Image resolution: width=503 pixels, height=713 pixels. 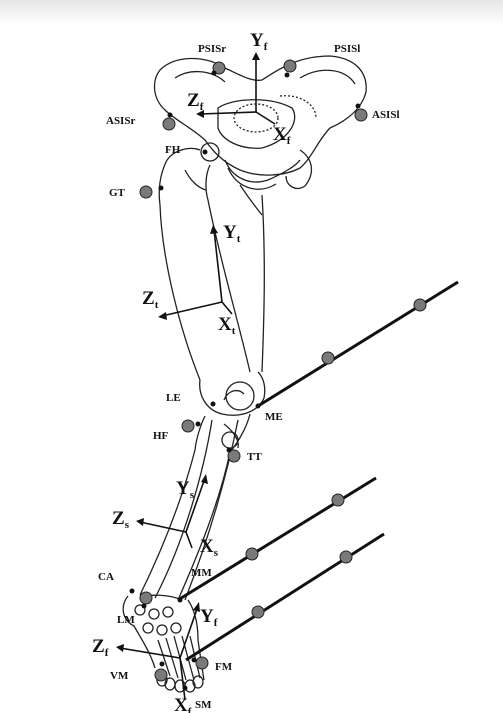 I want to click on marker-gt, so click(x=146, y=192).